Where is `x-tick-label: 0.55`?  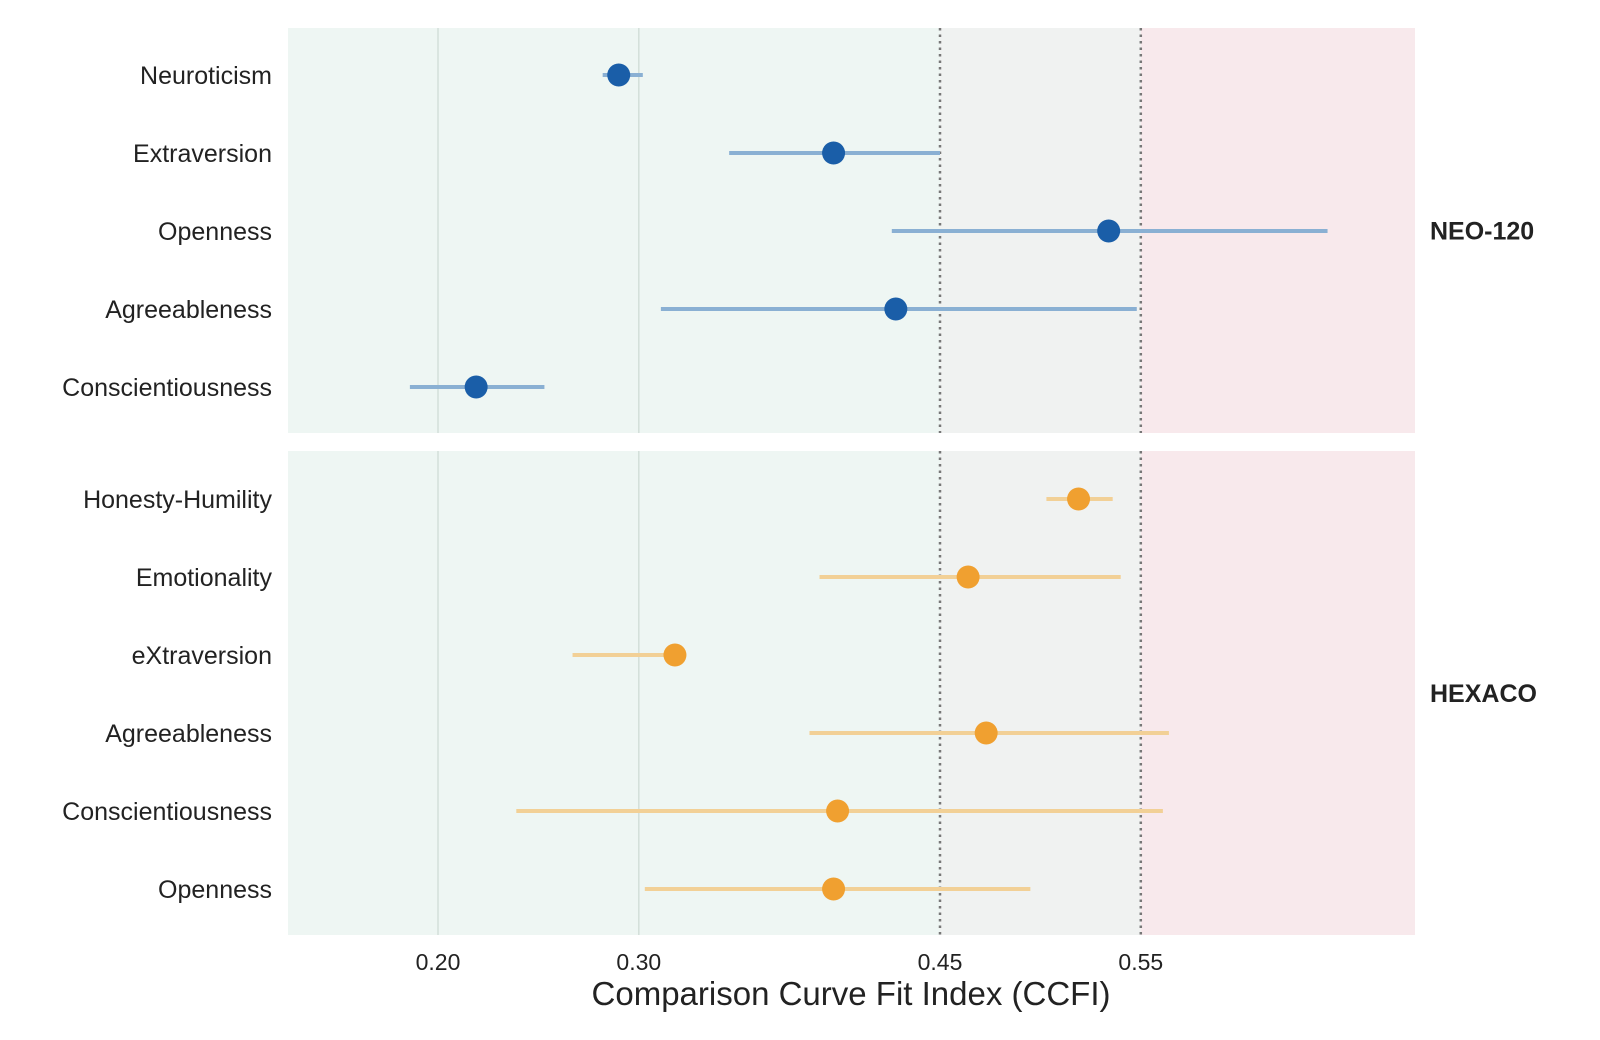
x-tick-label: 0.55 is located at coordinates (1140, 962).